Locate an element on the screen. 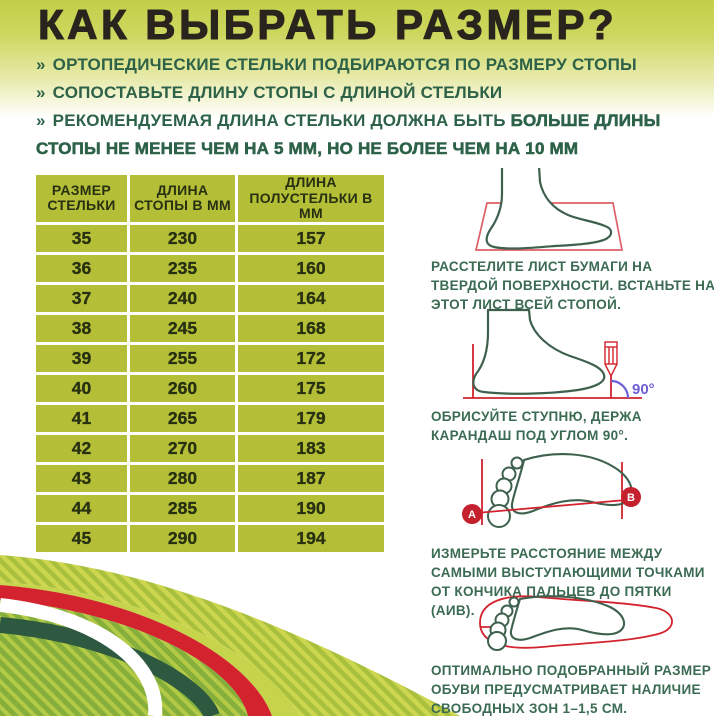  footprint-in-insole-icon is located at coordinates (576, 623).